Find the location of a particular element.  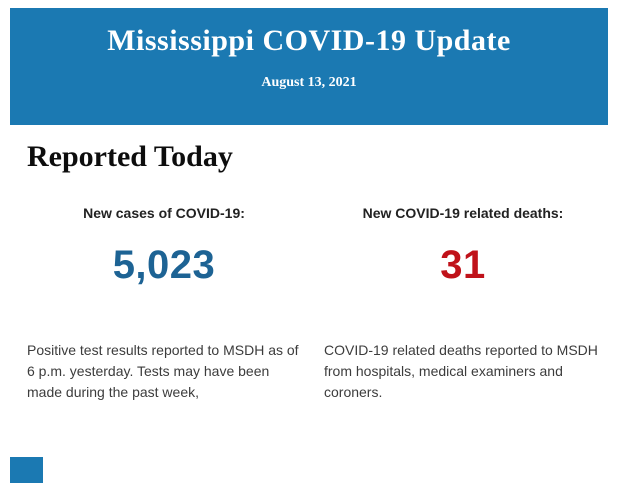

new-cases-value: 5,023 is located at coordinates (164, 265).